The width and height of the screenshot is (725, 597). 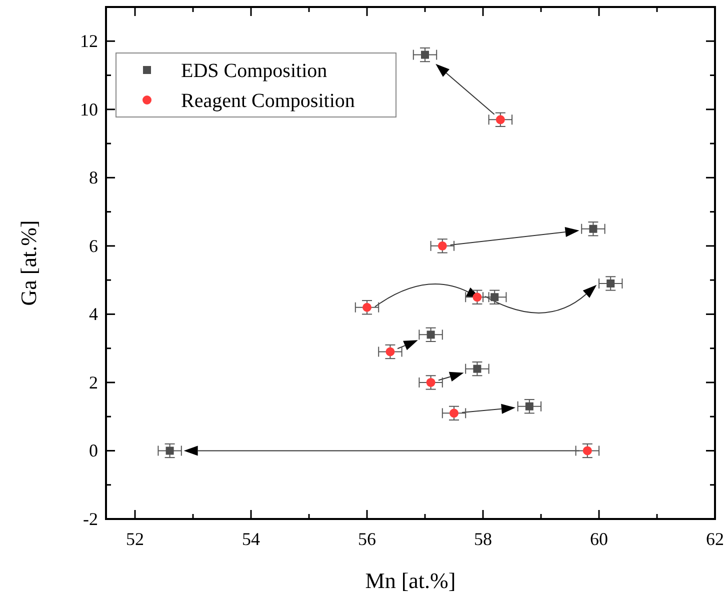 I want to click on y-tick-label: 12, so click(x=89, y=41).